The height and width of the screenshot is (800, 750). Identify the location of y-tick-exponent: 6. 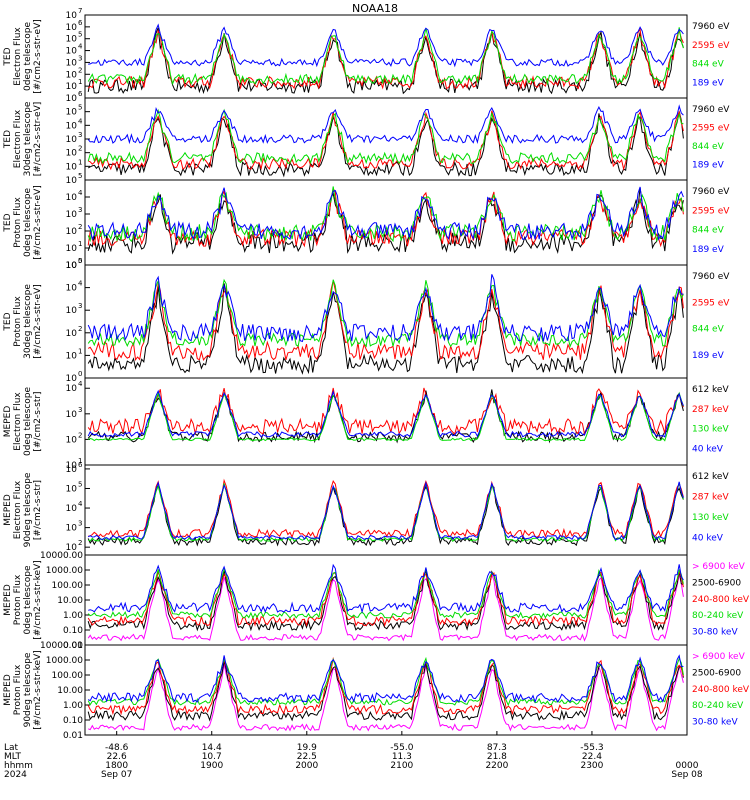
(80, 23).